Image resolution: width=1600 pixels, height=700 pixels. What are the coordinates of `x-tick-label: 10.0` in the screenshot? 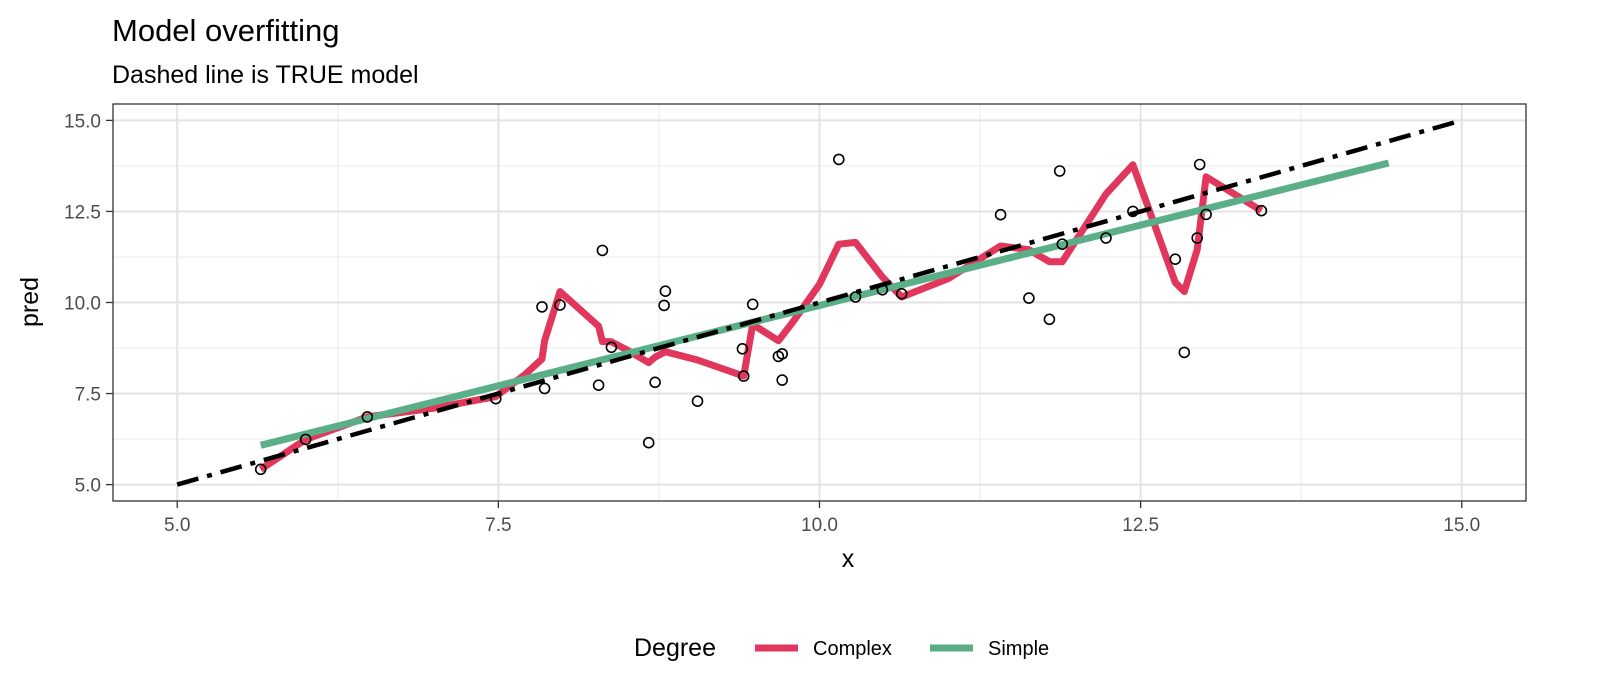 It's located at (819, 525).